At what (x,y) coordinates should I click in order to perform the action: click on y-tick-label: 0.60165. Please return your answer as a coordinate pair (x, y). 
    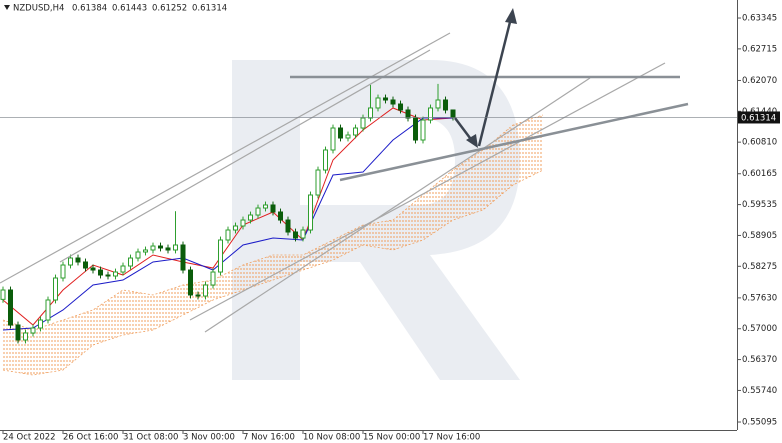
    Looking at the image, I should click on (759, 174).